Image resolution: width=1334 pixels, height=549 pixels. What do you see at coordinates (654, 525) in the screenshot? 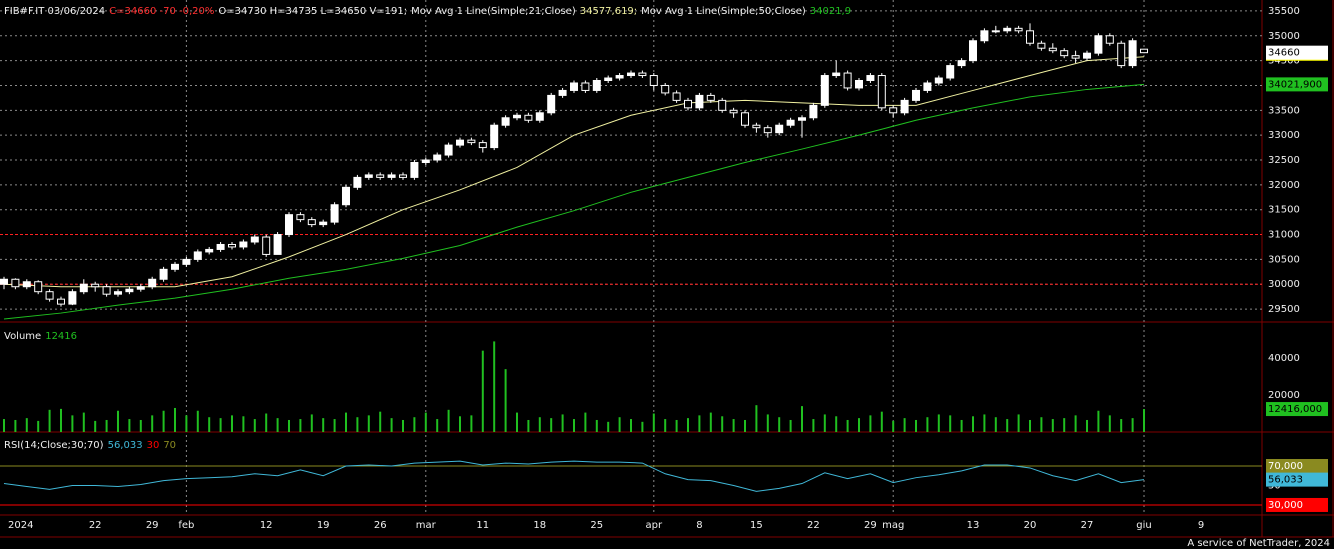
I see `x-tick-label: apr` at bounding box center [654, 525].